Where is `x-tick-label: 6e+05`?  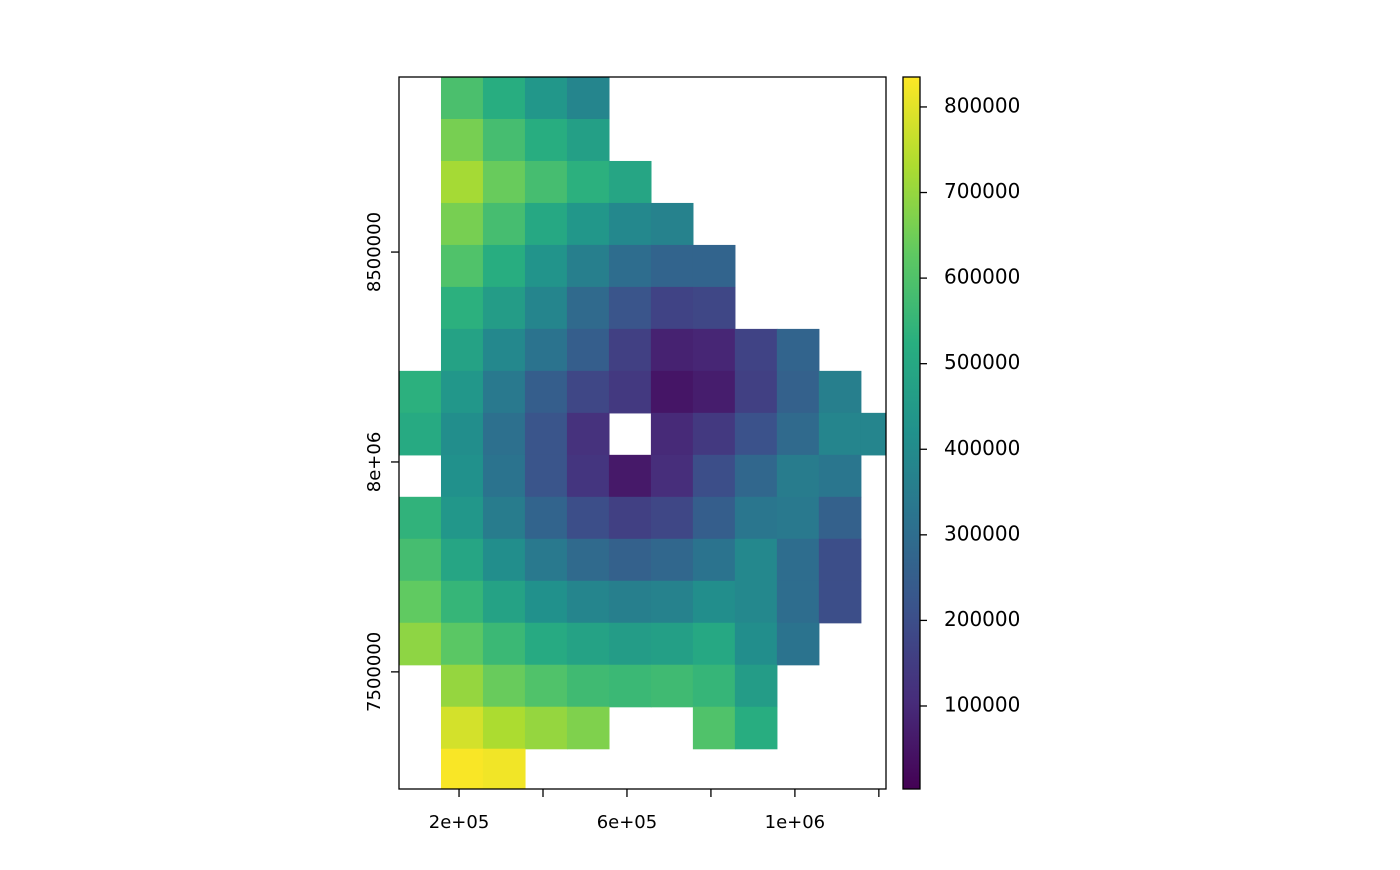 x-tick-label: 6e+05 is located at coordinates (627, 822).